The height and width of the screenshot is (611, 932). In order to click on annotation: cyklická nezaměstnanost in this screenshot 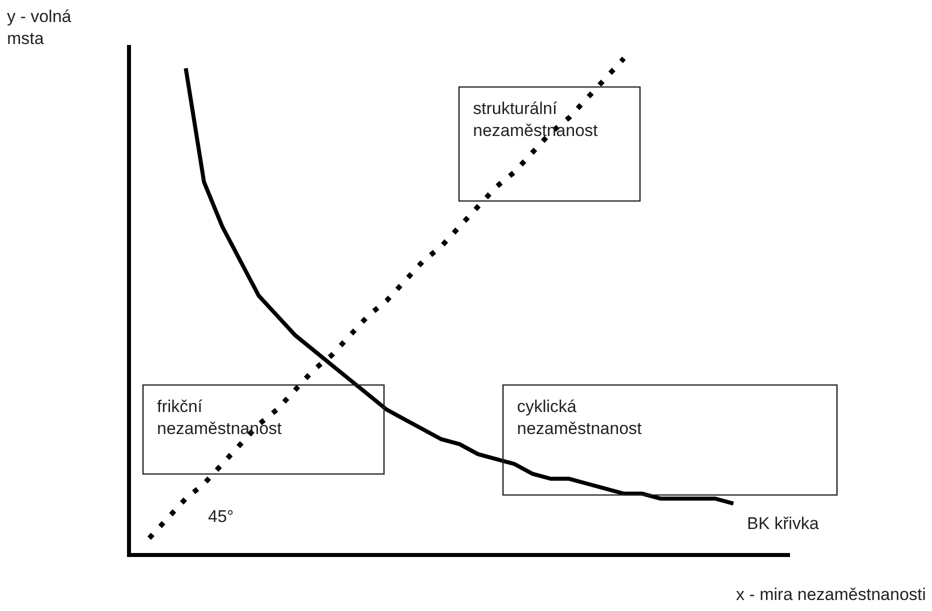, I will do `click(579, 417)`.